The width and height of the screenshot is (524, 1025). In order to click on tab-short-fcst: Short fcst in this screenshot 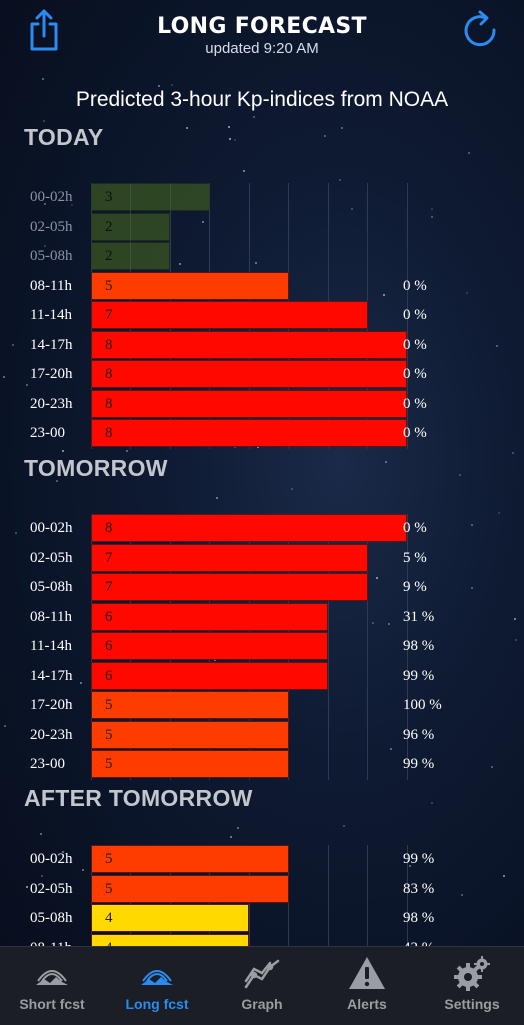, I will do `click(52, 986)`.